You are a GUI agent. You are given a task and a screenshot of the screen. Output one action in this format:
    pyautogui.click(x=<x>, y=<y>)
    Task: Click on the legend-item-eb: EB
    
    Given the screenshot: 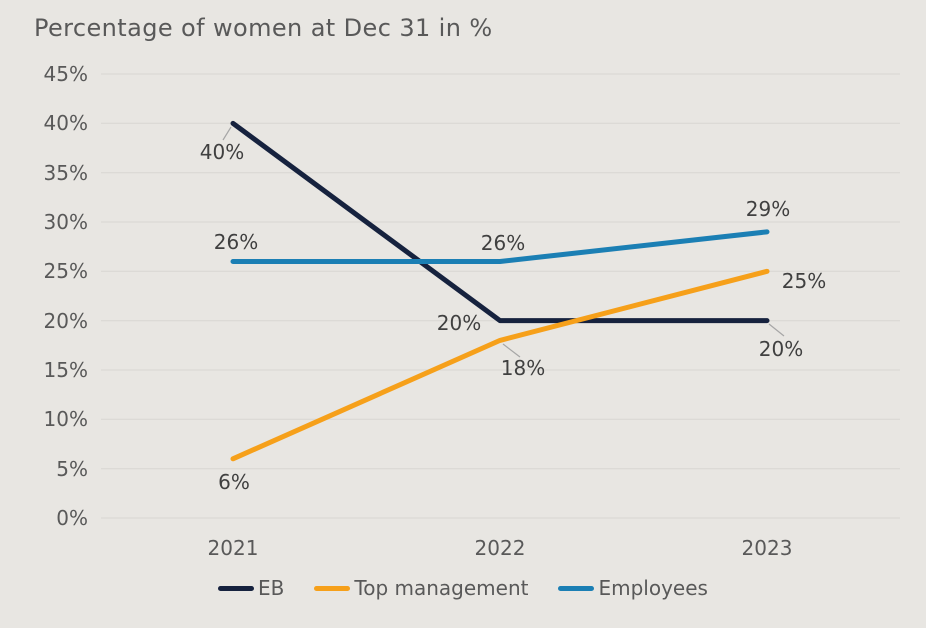 What is the action you would take?
    pyautogui.click(x=251, y=588)
    